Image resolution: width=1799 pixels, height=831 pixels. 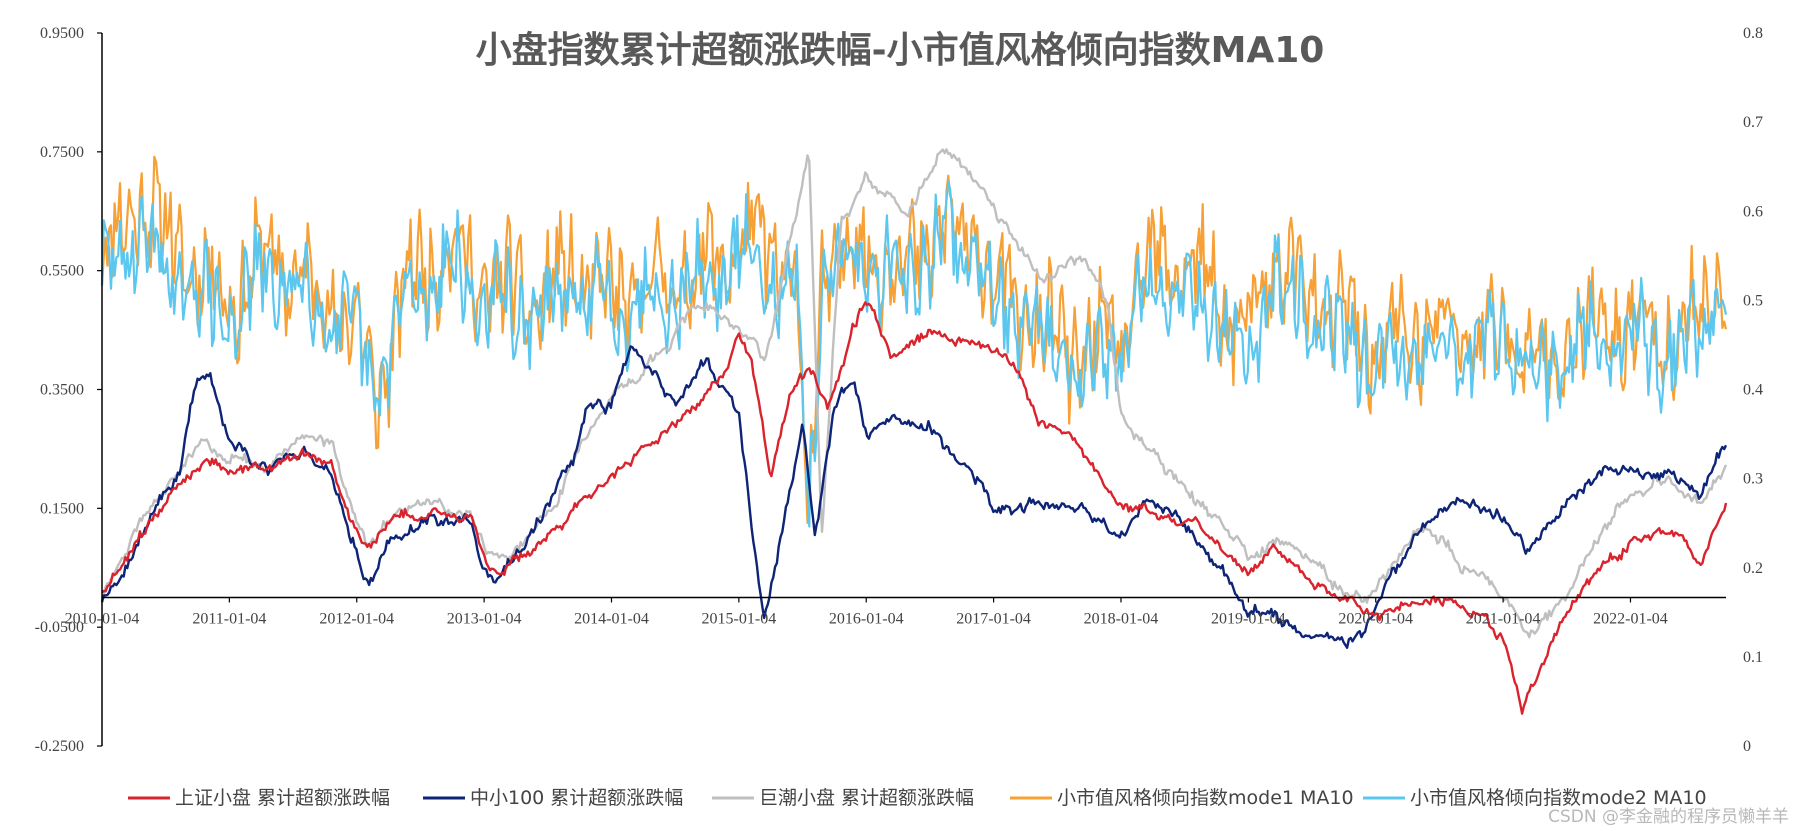 I want to click on x-tick-label: 2021-01-04, so click(x=1503, y=618).